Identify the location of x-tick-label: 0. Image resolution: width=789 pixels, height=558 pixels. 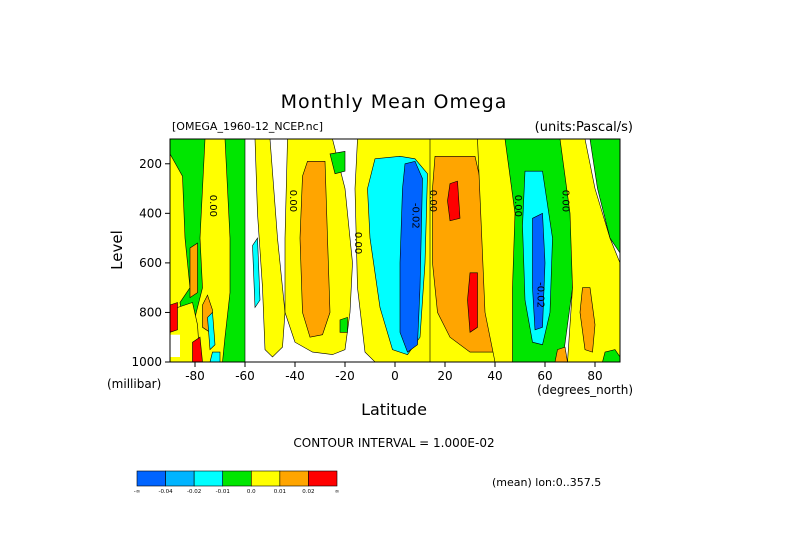
(395, 376).